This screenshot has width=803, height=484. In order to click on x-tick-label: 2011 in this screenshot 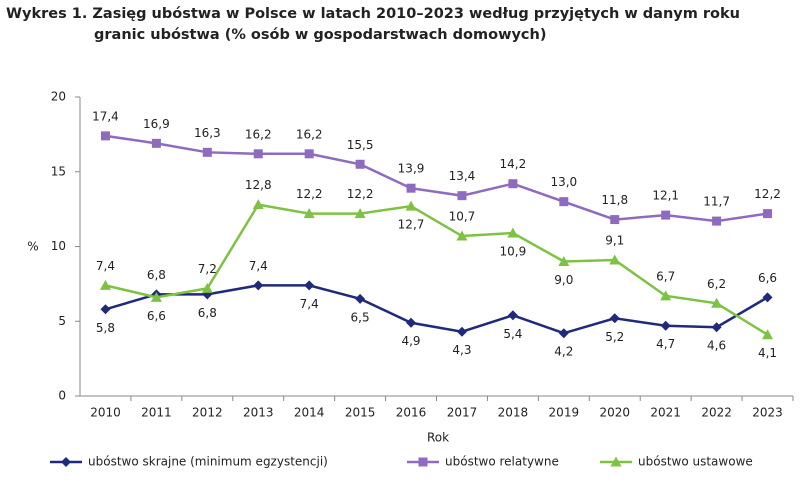, I will do `click(156, 413)`.